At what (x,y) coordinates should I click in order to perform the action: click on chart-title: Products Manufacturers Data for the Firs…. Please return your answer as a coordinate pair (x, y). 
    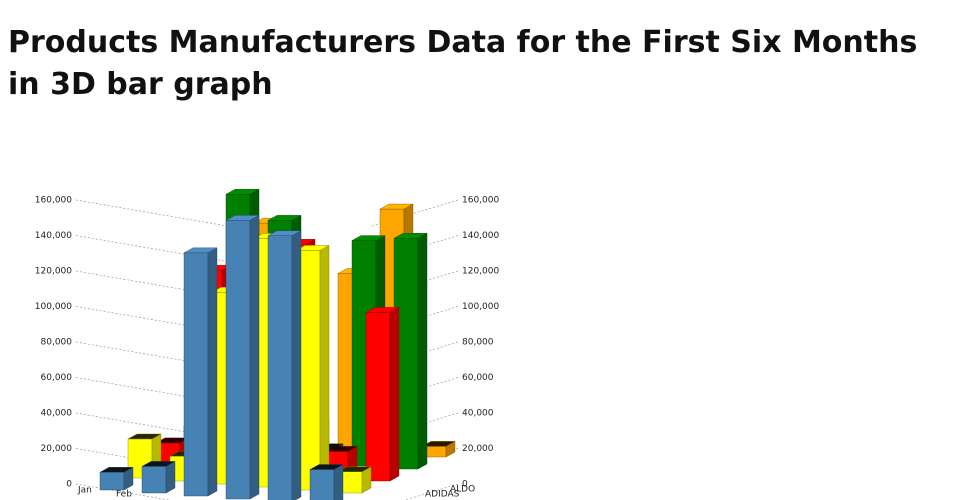
    Looking at the image, I should click on (463, 63).